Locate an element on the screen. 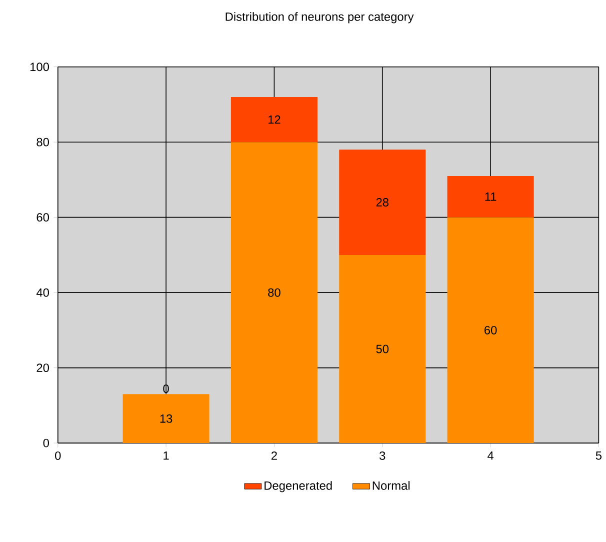  x-tick-label: 4 is located at coordinates (491, 456).